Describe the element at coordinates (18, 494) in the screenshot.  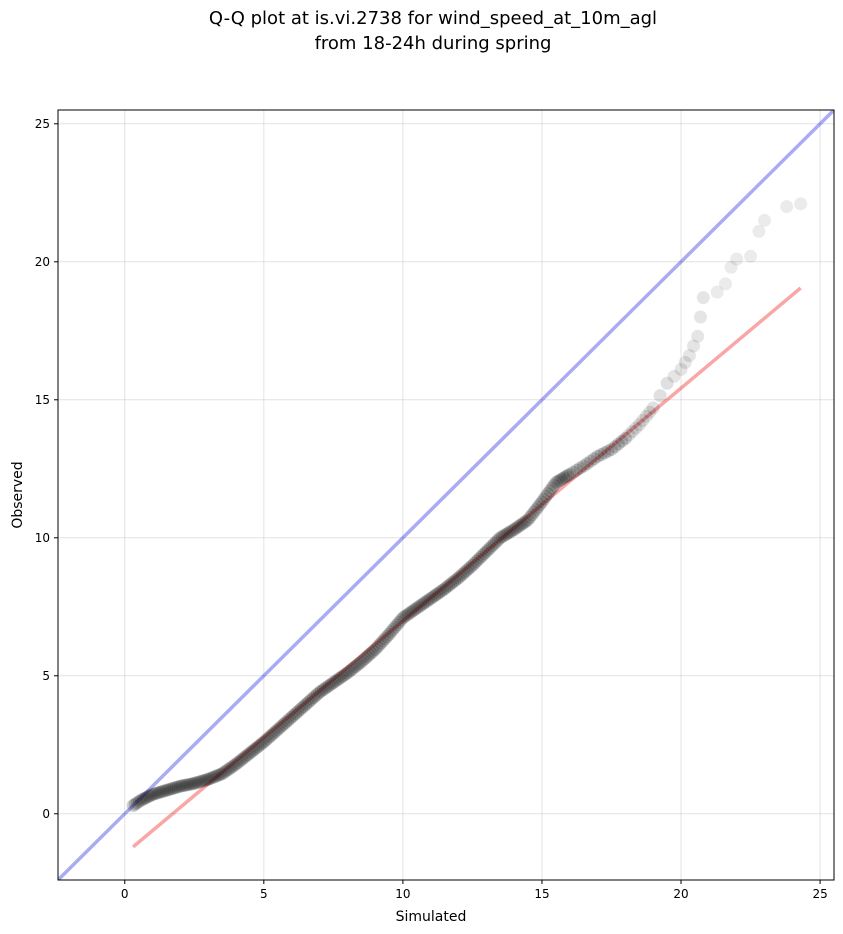
I see `y-axis-label: Observed` at that location.